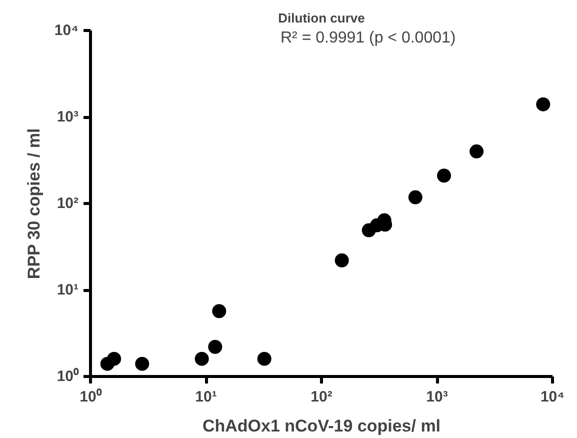 The image size is (577, 438). I want to click on y-tick-label: 10⁴, so click(66, 30).